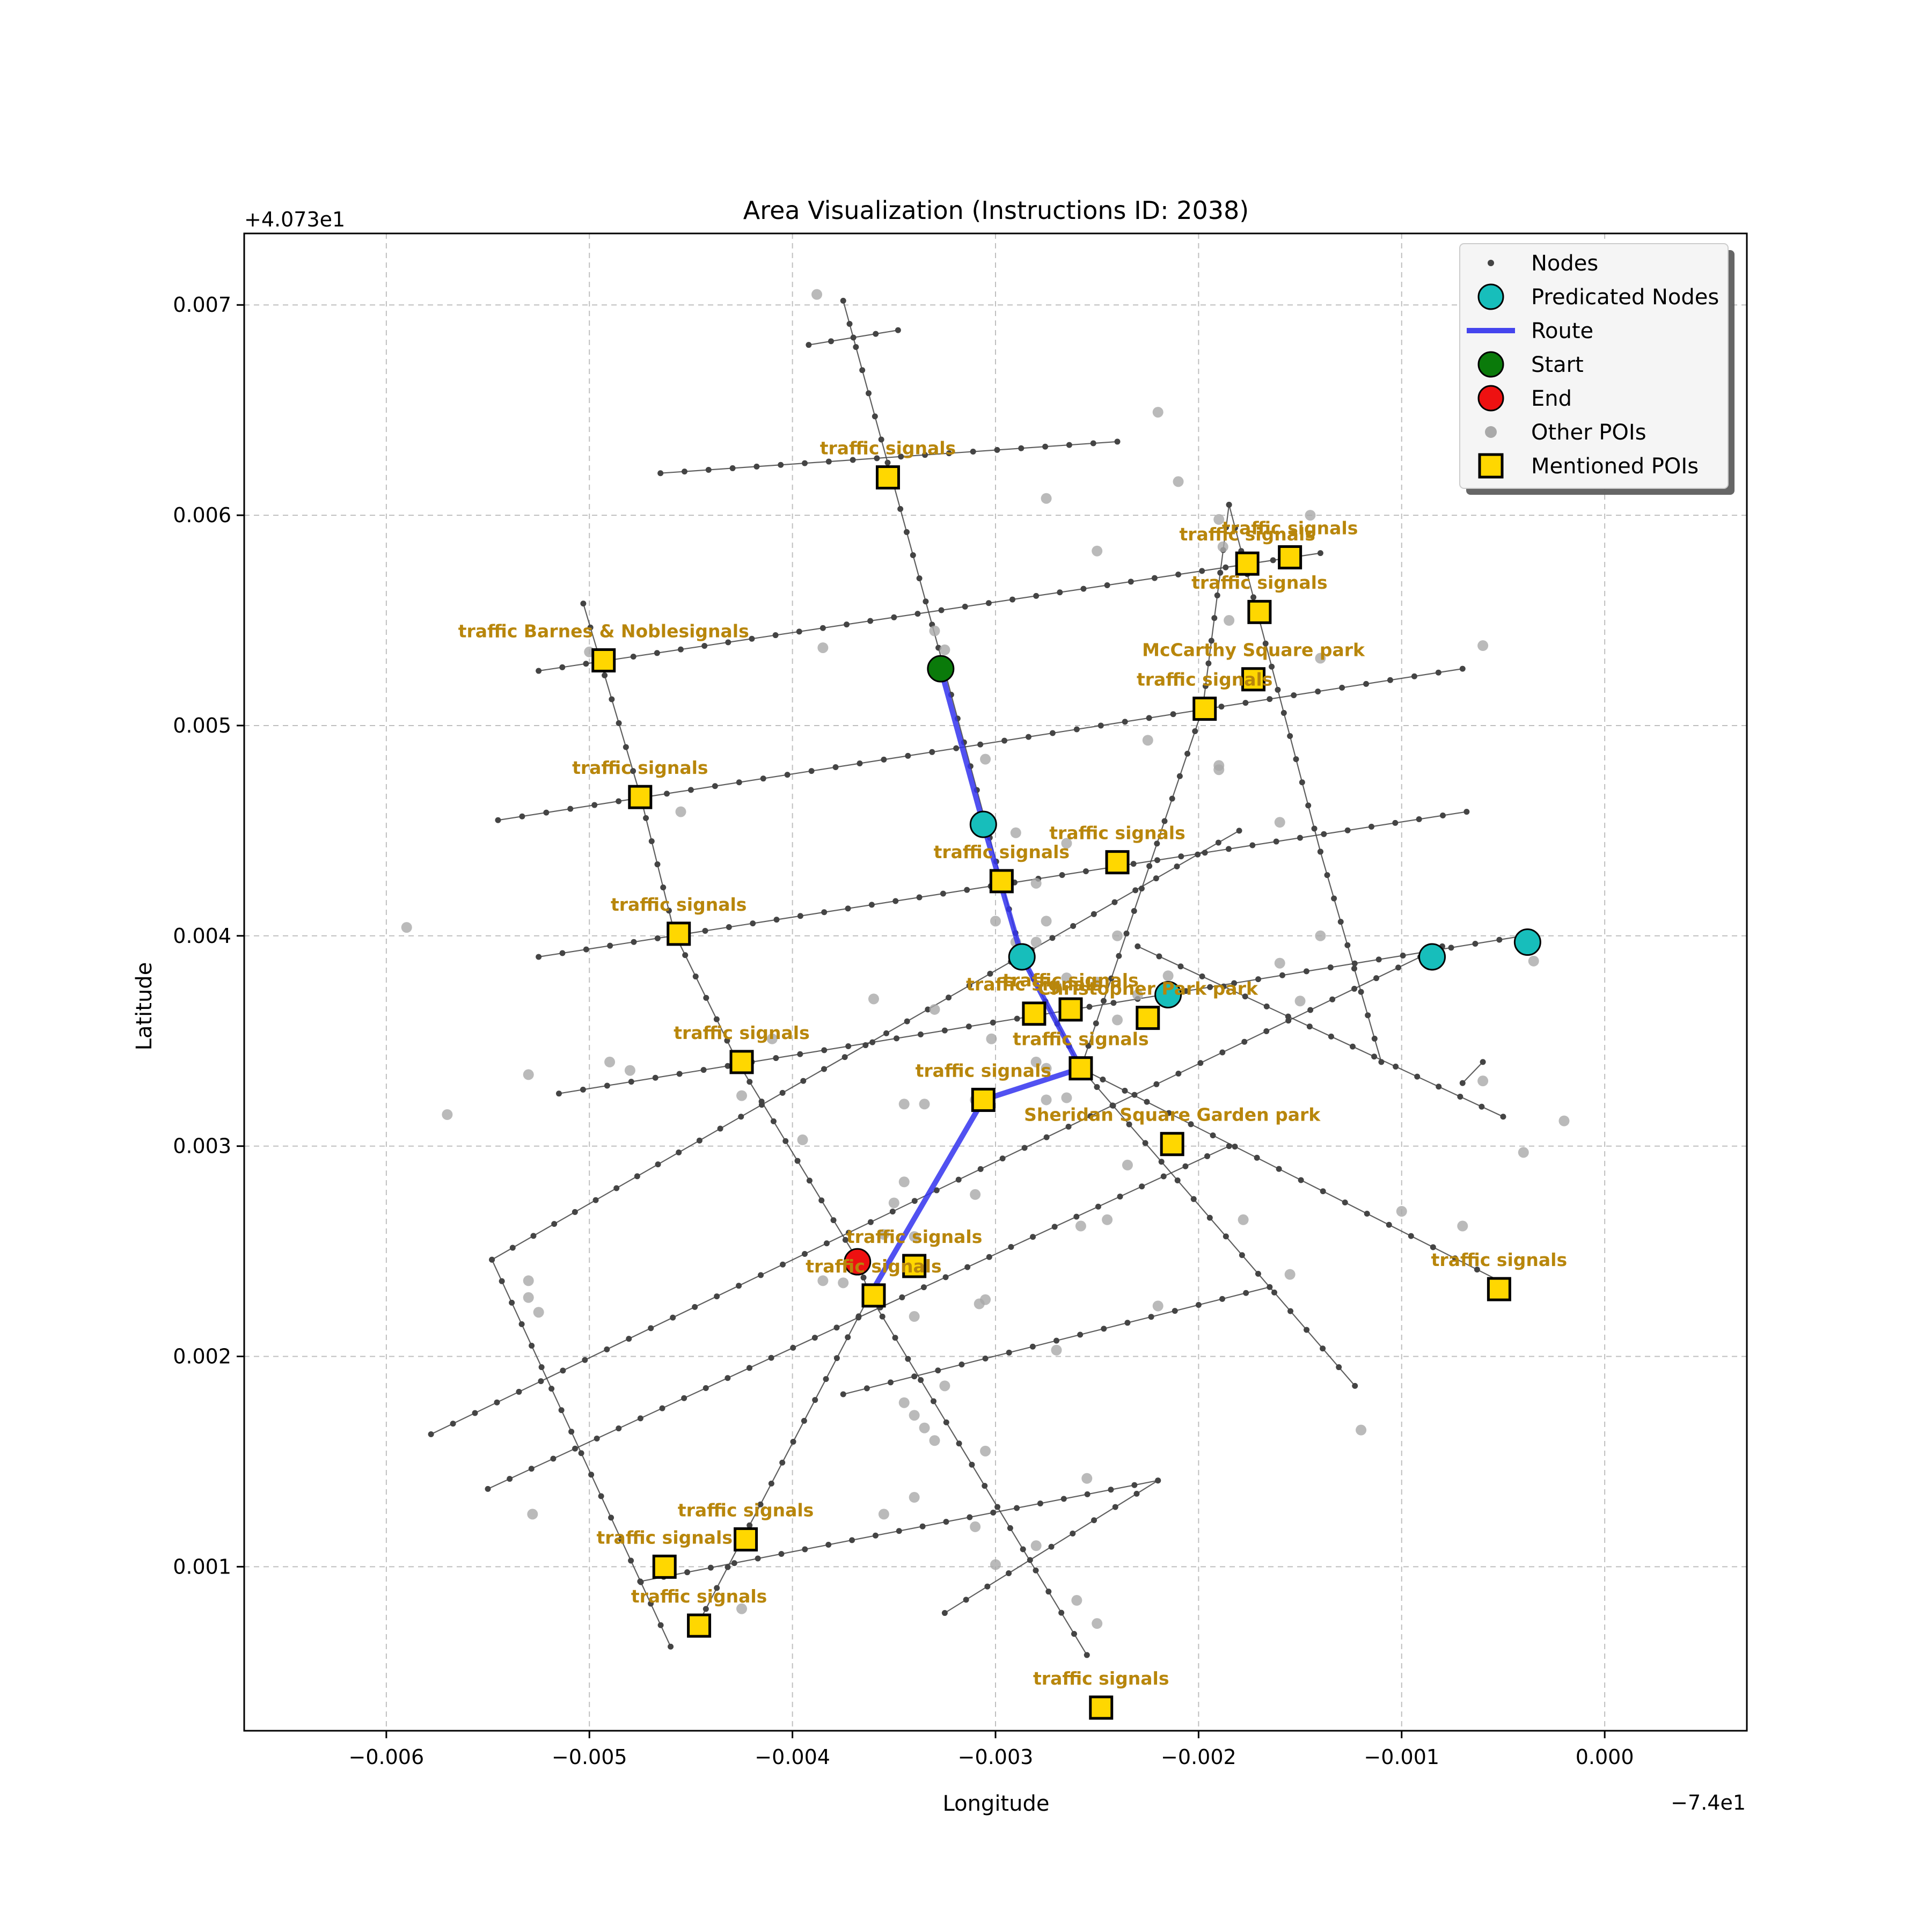 This screenshot has width=1932, height=1932. Describe the element at coordinates (144, 1006) in the screenshot. I see `y-axis-label: Latitude` at that location.